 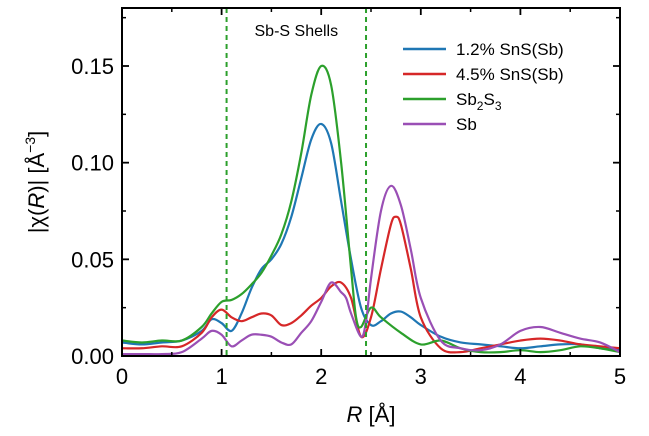 I want to click on y-axis-label: |χ(R)| [Å−3], so click(x=35, y=182).